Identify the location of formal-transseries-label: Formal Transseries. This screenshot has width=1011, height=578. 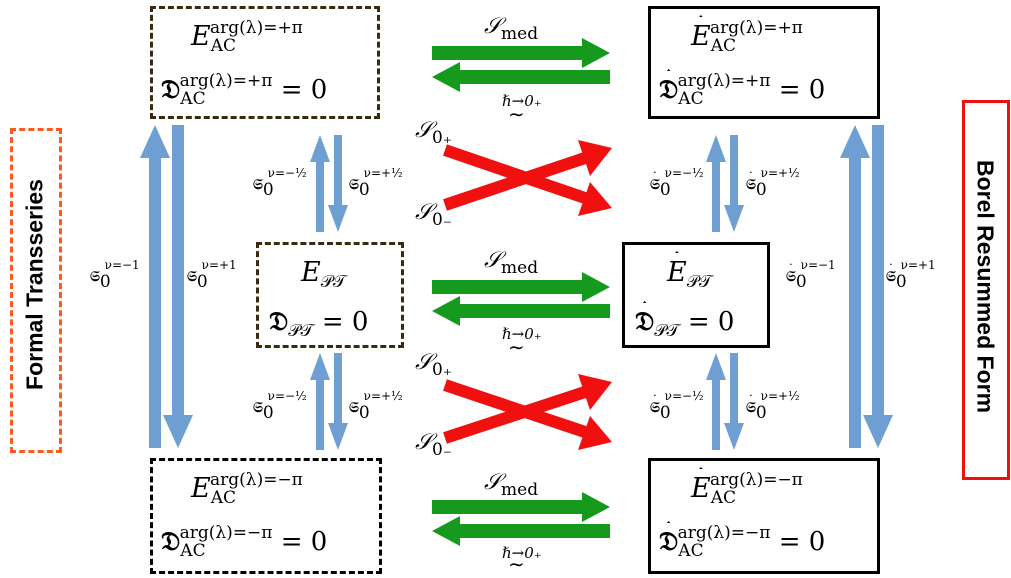
(34, 284).